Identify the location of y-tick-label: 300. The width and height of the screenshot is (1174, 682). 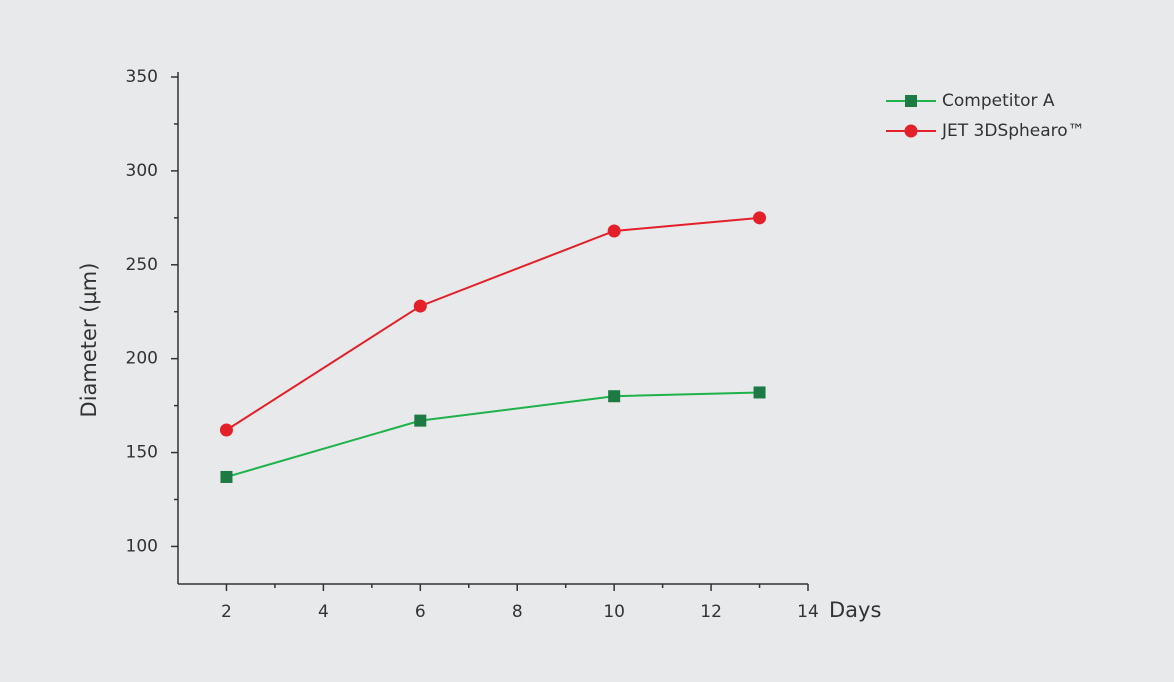
(142, 171).